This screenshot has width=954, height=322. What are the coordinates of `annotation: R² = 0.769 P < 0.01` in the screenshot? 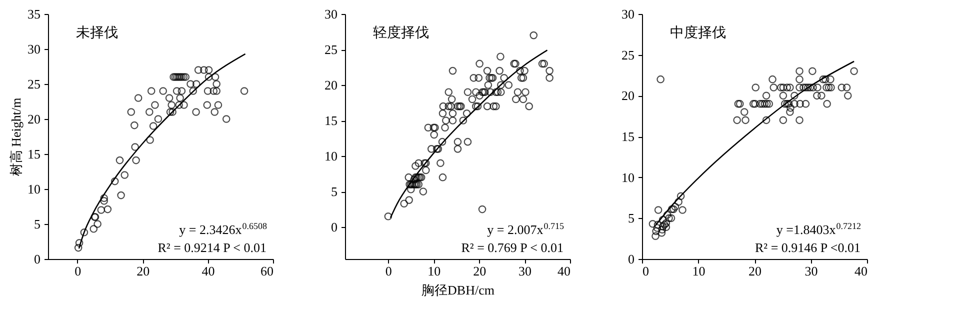 It's located at (512, 247).